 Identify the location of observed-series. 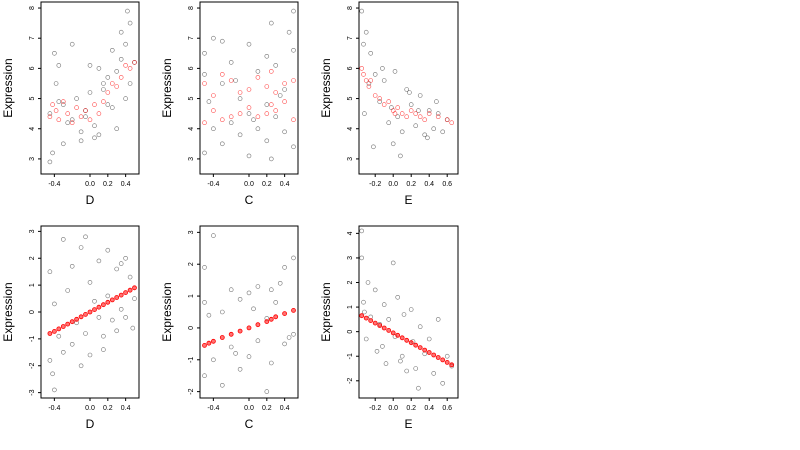
(92, 313).